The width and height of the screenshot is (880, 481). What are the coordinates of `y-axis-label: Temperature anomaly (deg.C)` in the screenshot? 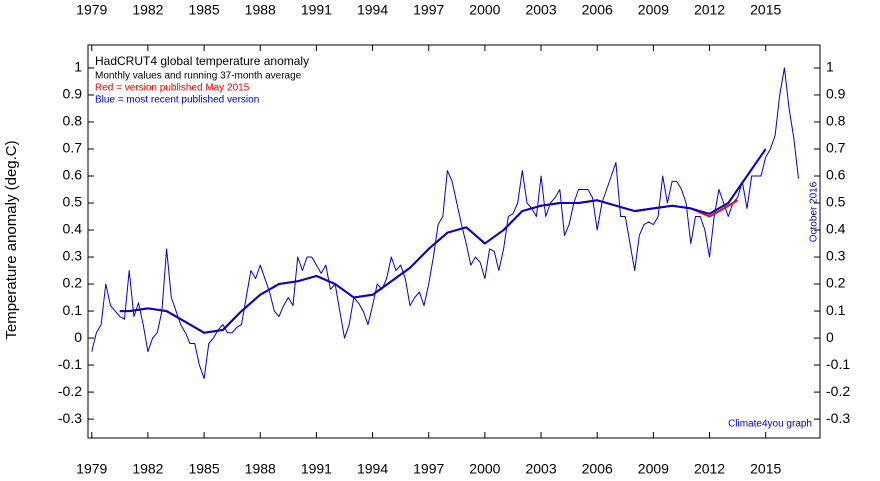 It's located at (11, 239).